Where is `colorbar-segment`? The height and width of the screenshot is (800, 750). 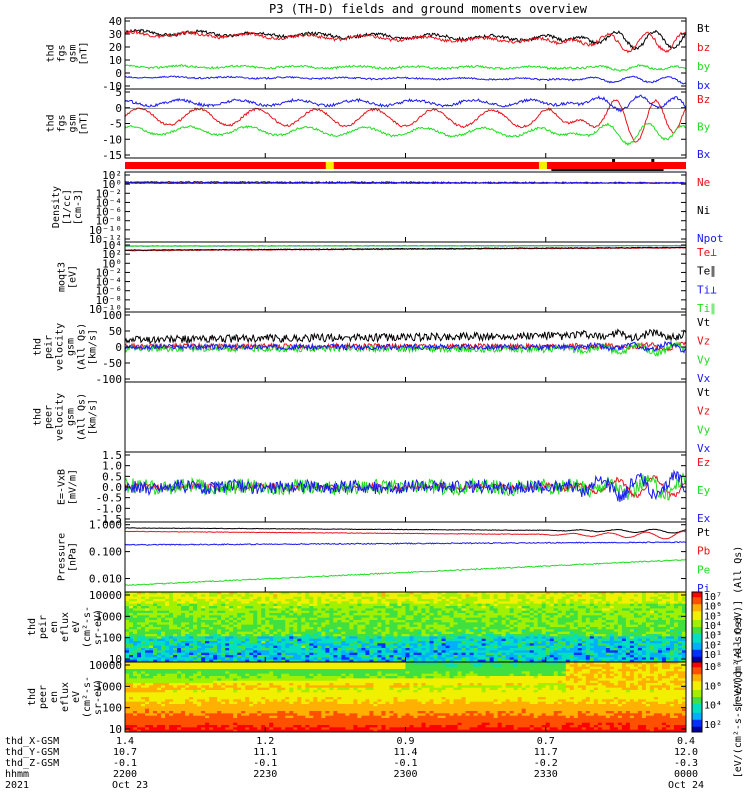 colorbar-segment is located at coordinates (697, 619).